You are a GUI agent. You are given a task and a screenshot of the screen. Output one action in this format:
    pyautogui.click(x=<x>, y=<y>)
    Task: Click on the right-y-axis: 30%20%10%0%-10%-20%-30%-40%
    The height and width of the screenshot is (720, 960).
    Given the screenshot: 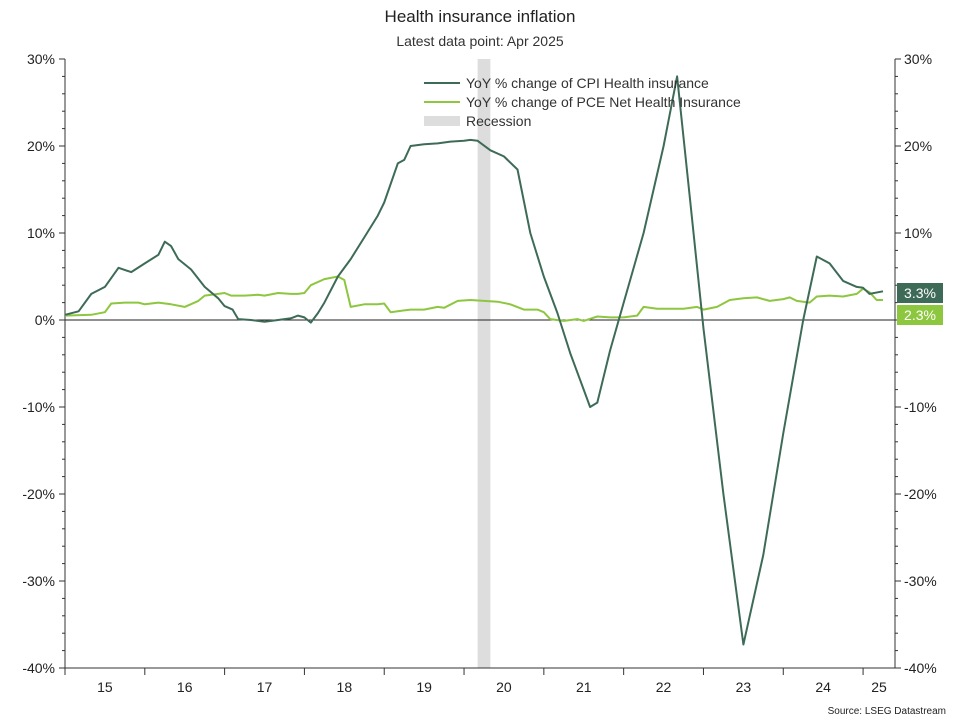 What is the action you would take?
    pyautogui.click(x=915, y=363)
    